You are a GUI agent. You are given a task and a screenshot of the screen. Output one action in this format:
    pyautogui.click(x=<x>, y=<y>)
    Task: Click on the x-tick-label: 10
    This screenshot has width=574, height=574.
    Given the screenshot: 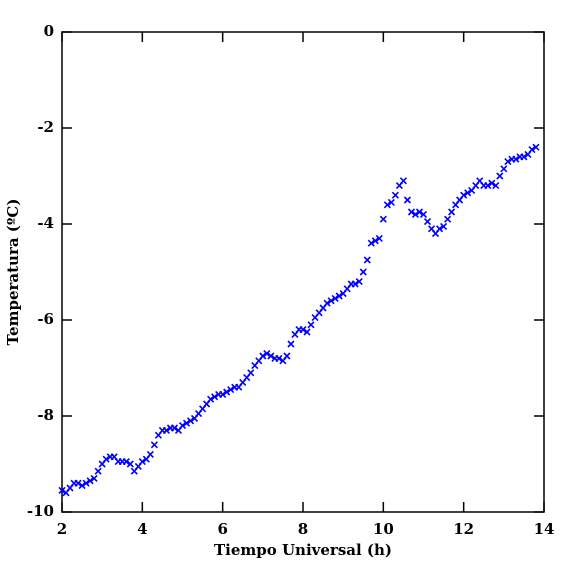 What is the action you would take?
    pyautogui.click(x=383, y=529)
    